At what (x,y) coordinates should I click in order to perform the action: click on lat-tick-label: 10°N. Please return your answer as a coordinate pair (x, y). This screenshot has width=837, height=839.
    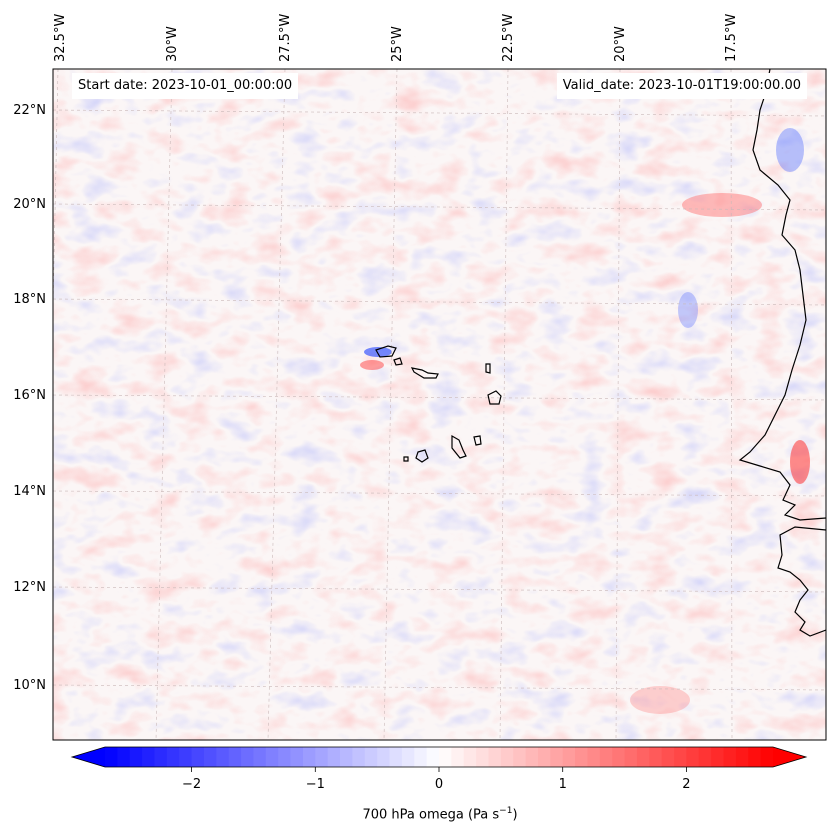
    Looking at the image, I should click on (29, 685).